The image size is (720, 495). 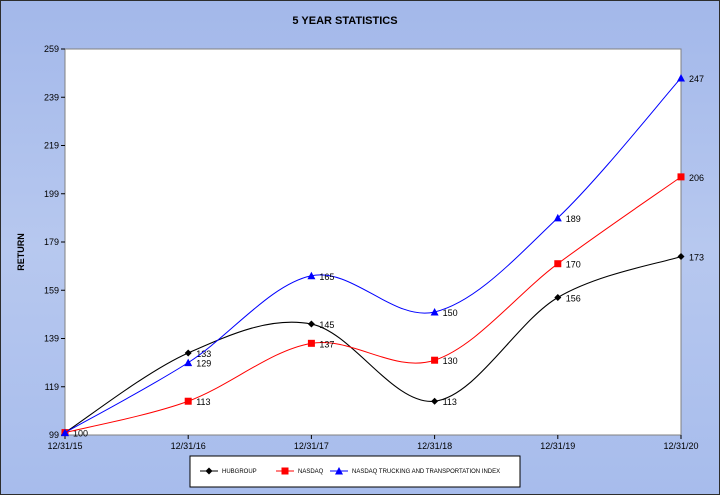 I want to click on x-tick-label: 12/31/18, so click(x=434, y=446).